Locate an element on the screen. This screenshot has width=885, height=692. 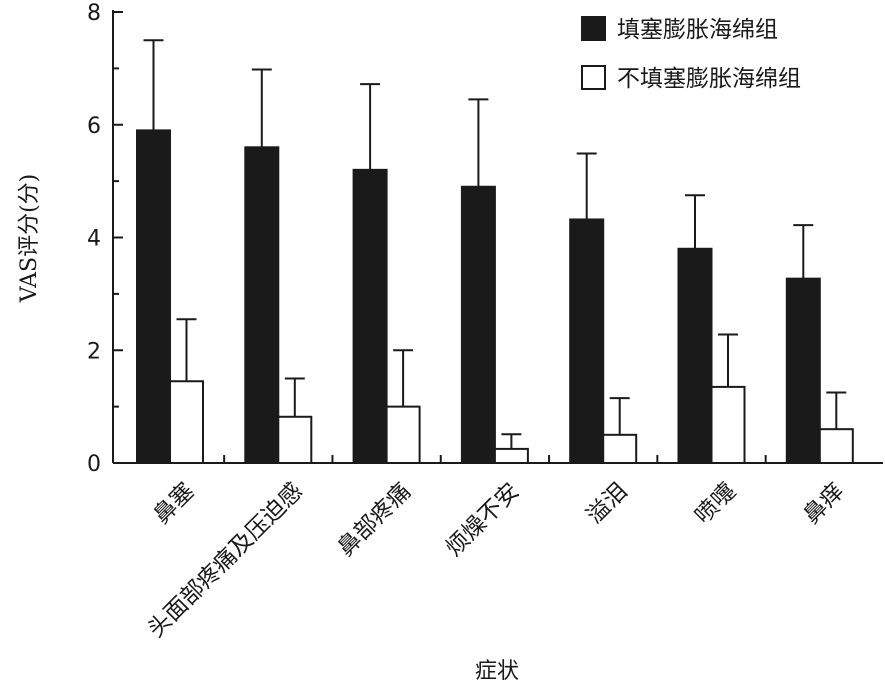
legend-label-empty: 不填塞膨胀海绵组 is located at coordinates (709, 79).